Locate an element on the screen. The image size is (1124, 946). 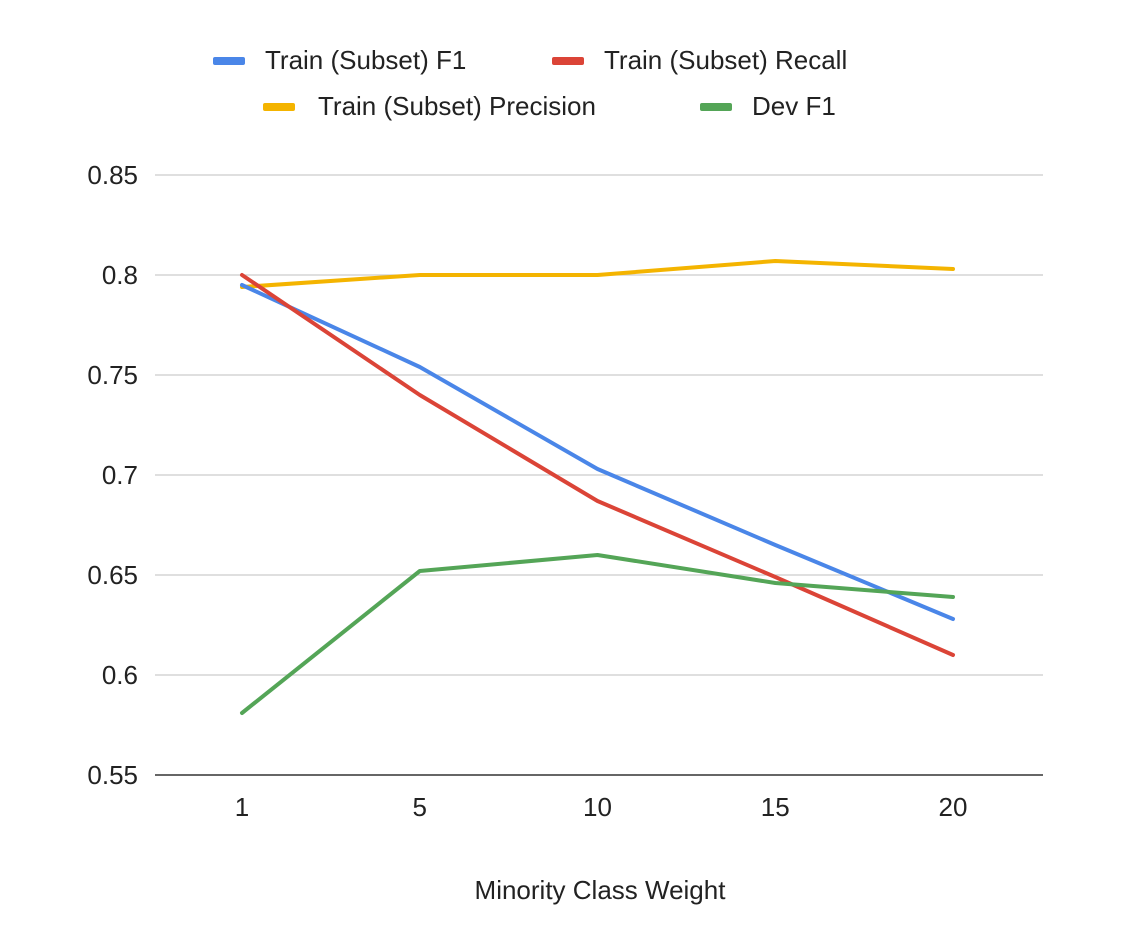
series-line-train-subset-precision is located at coordinates (597, 274).